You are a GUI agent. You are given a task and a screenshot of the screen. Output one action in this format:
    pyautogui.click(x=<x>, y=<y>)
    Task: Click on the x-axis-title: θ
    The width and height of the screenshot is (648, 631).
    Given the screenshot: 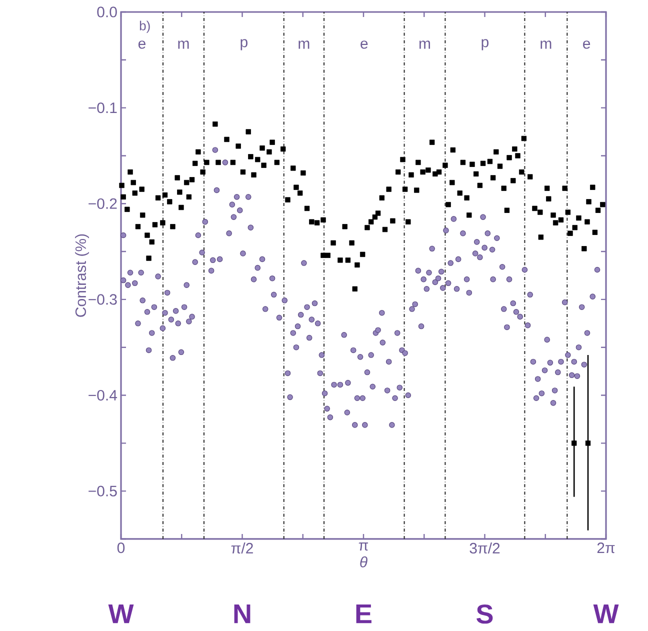 What is the action you would take?
    pyautogui.click(x=364, y=562)
    